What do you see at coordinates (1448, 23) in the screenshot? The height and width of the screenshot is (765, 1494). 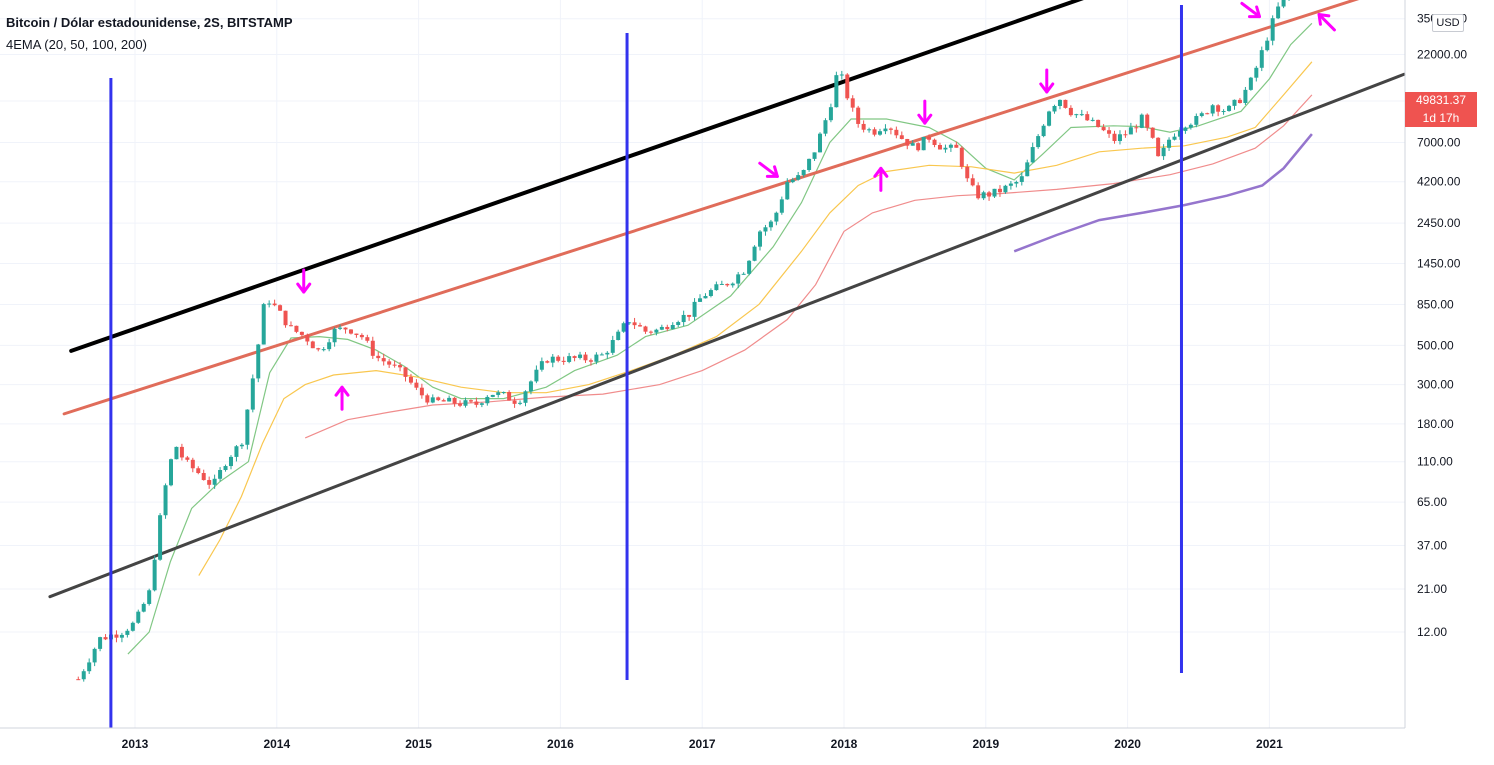 I see `currency-badge: USD` at bounding box center [1448, 23].